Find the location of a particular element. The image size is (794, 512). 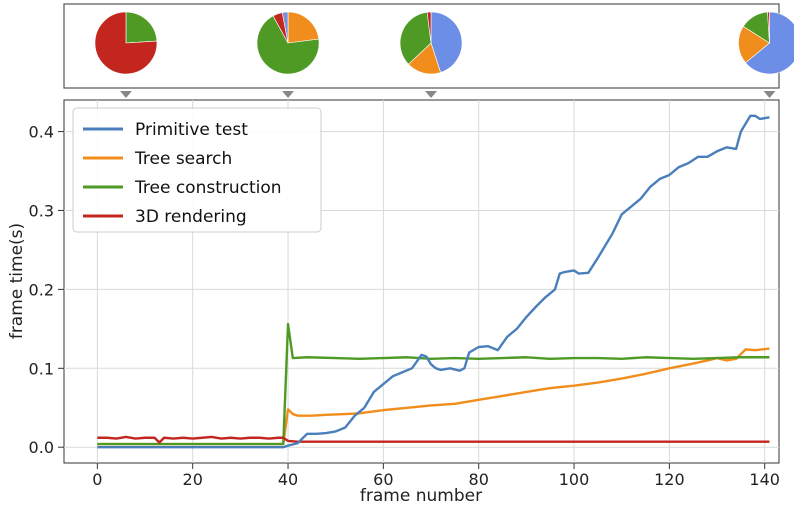

x-tick-label: 120 is located at coordinates (669, 479).